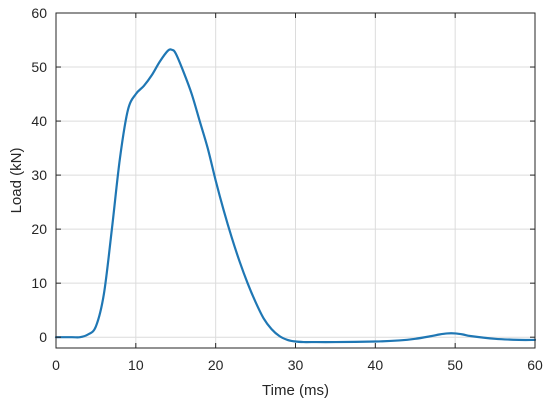 This screenshot has height=406, width=550. What do you see at coordinates (136, 365) in the screenshot?
I see `x-tick-label: 10` at bounding box center [136, 365].